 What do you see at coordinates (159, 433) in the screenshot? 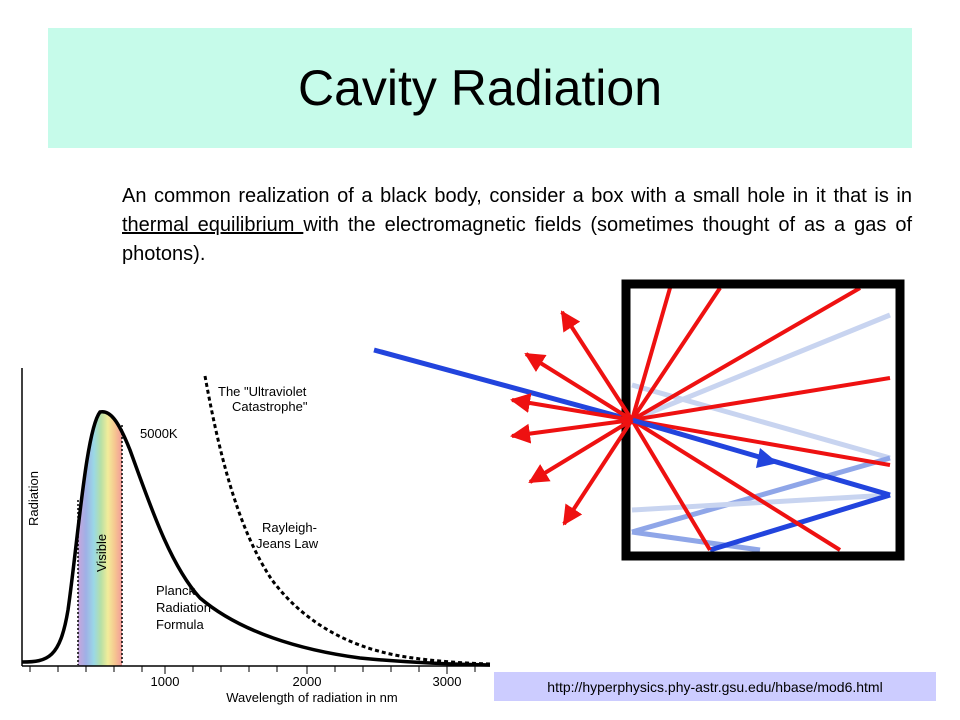
I see `temperature-label: 5000K` at bounding box center [159, 433].